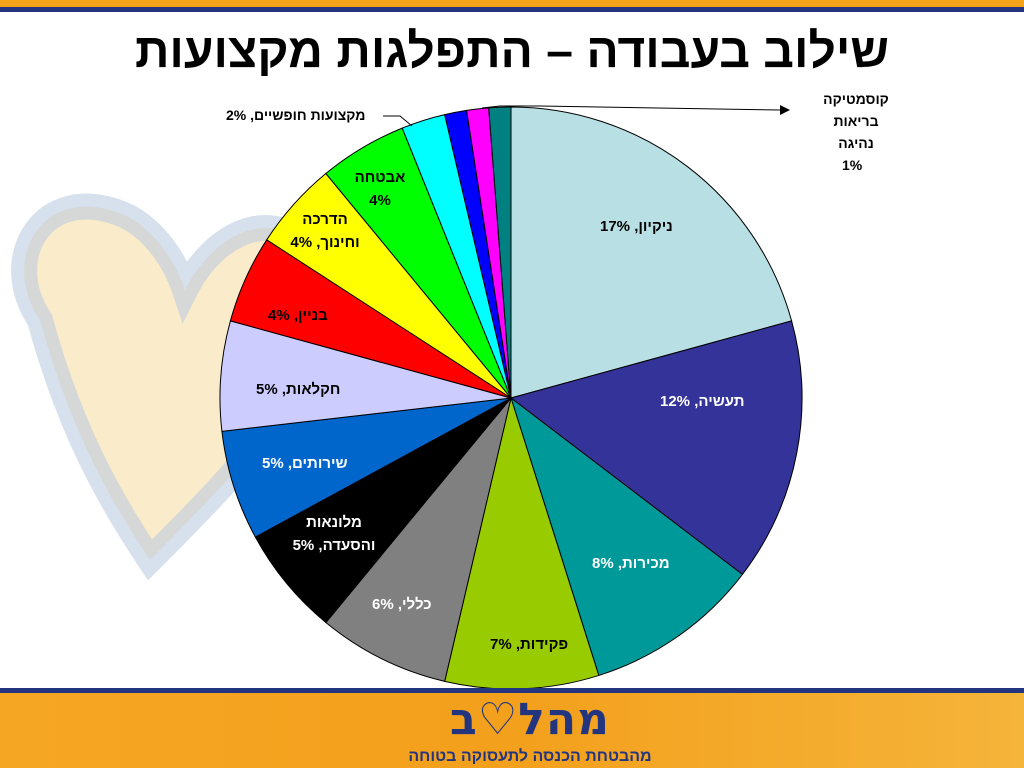  What do you see at coordinates (296, 115) in the screenshot?
I see `label-miktzoot: מקצועות חופשיים, 2%` at bounding box center [296, 115].